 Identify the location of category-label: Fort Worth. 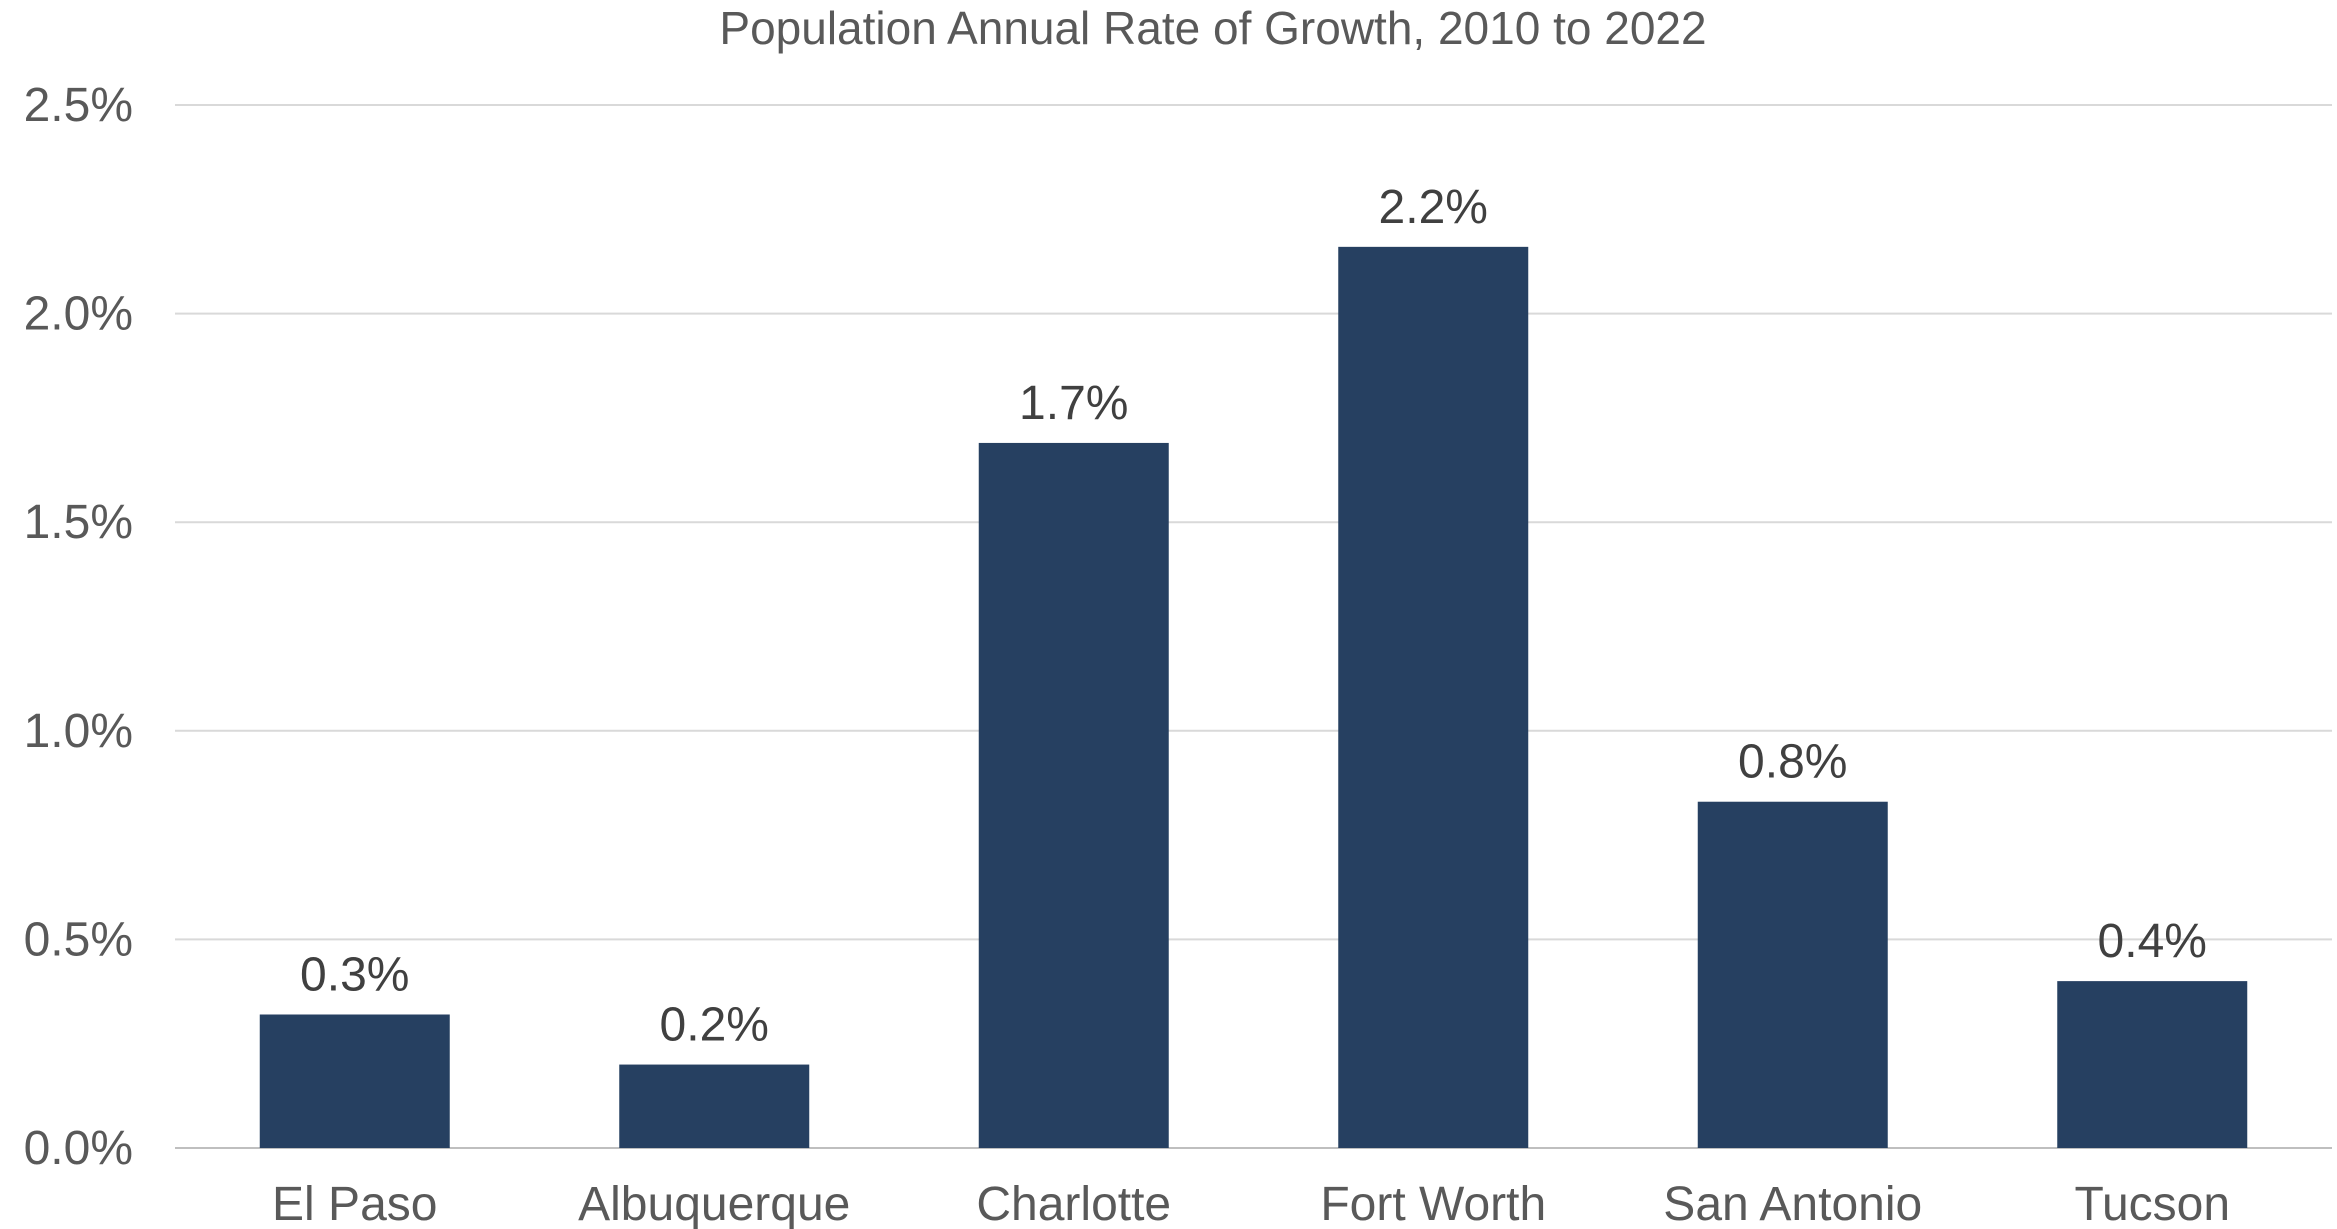
(1433, 1203).